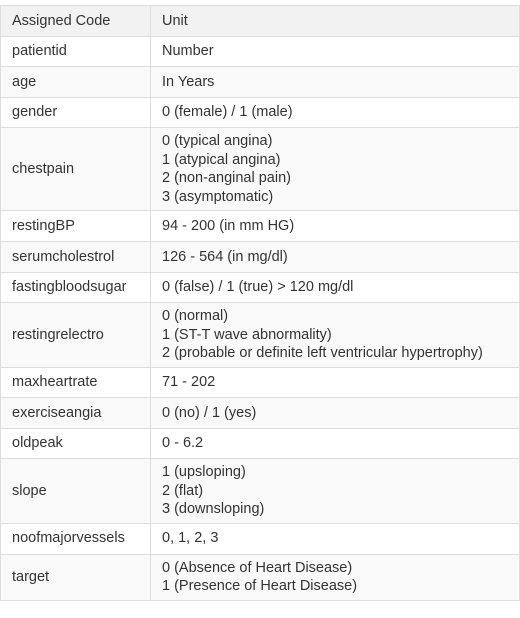  I want to click on cell-assigned-code: slope, so click(75, 491).